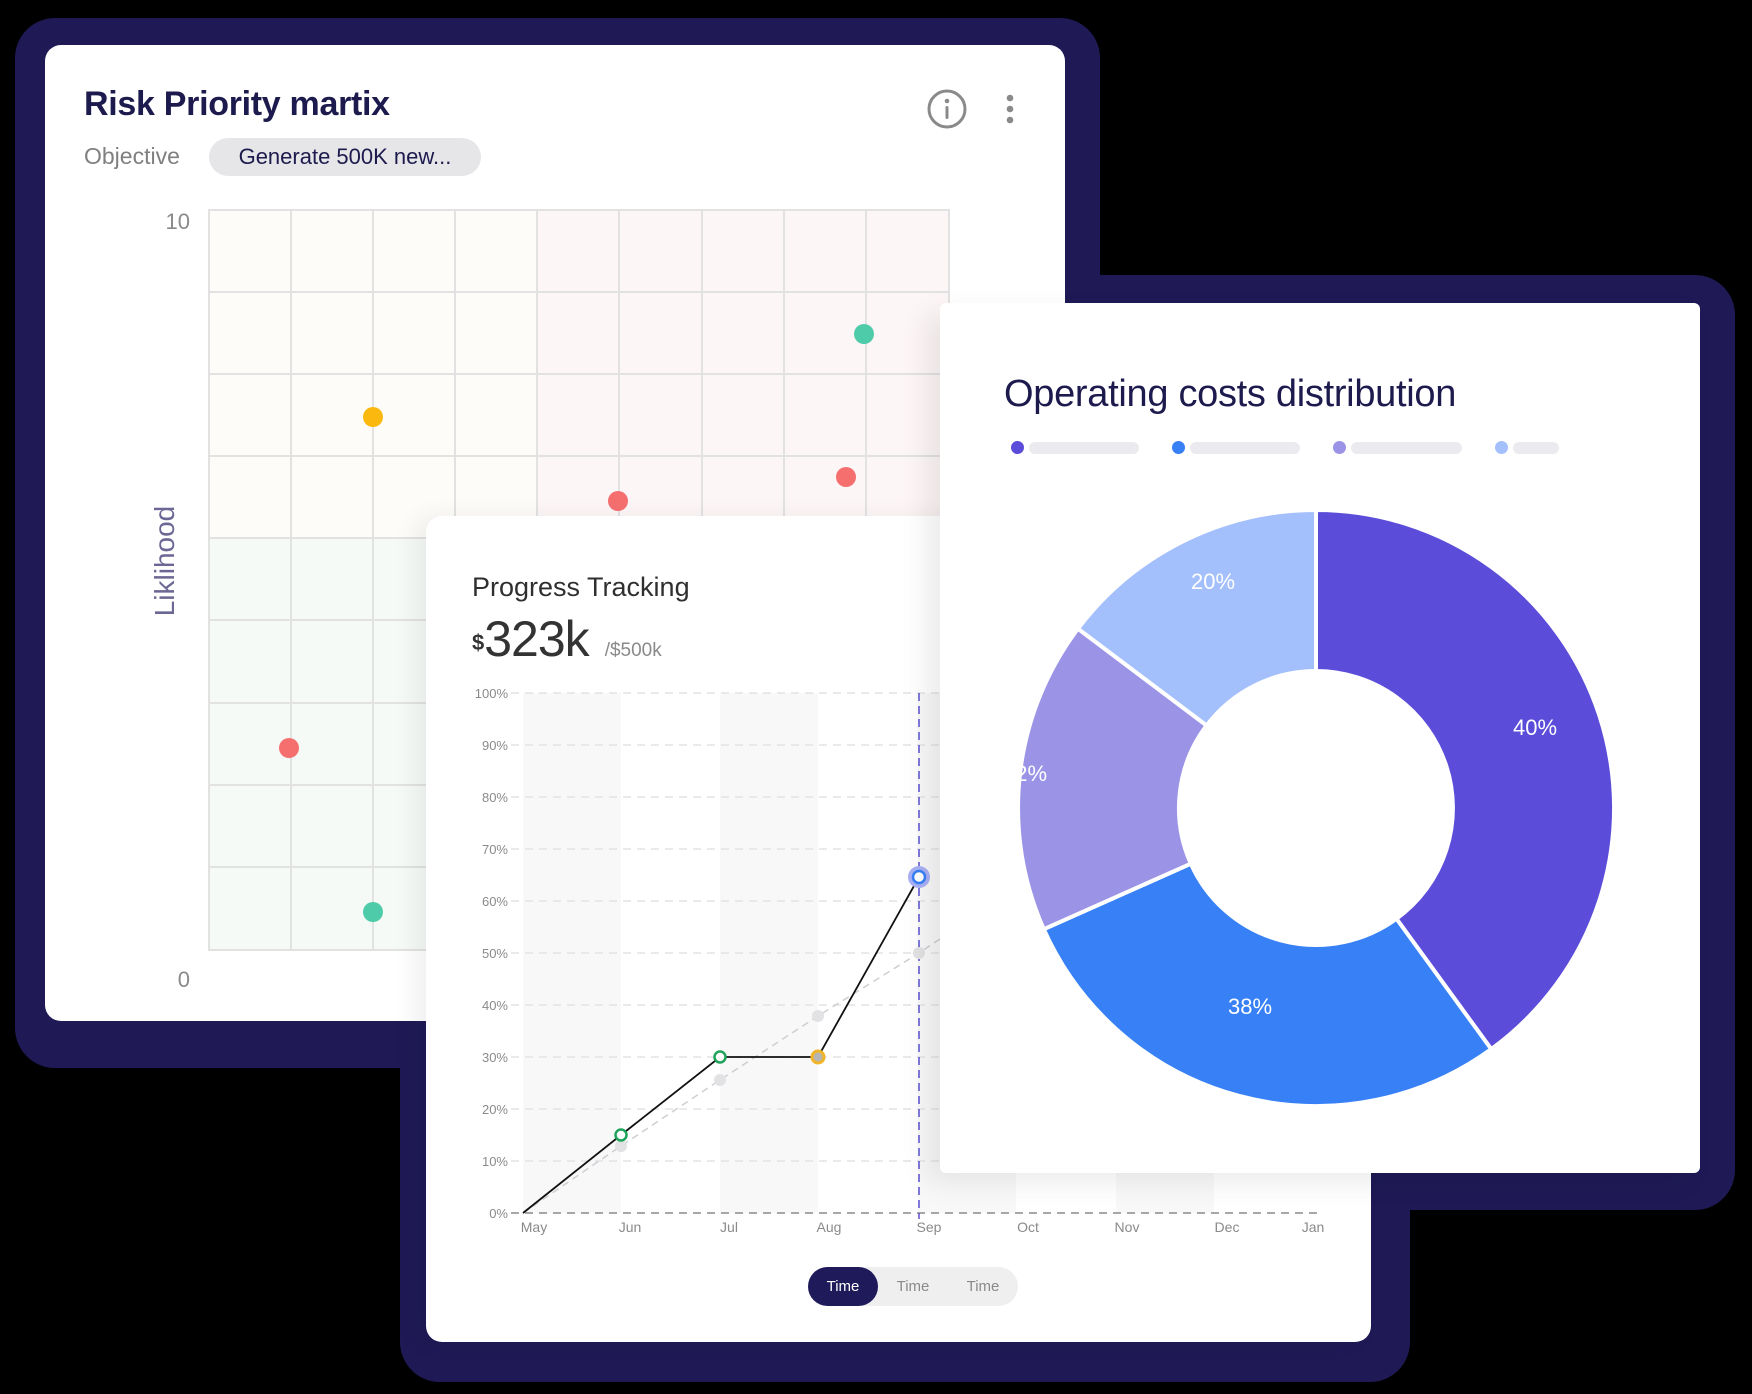 The width and height of the screenshot is (1752, 1394). I want to click on svg-text: Oct, so click(1028, 1227).